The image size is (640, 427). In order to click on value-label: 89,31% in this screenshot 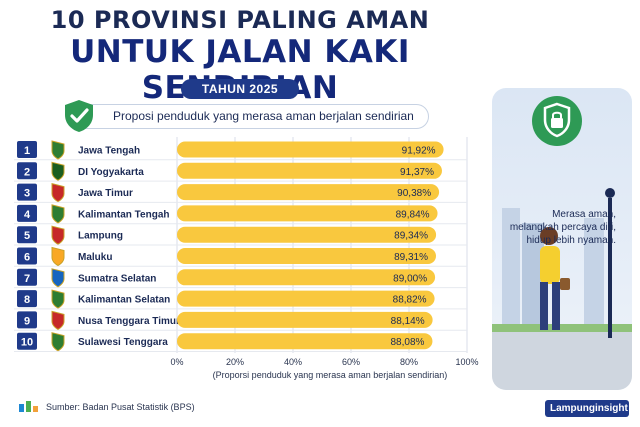, I will do `click(411, 257)`.